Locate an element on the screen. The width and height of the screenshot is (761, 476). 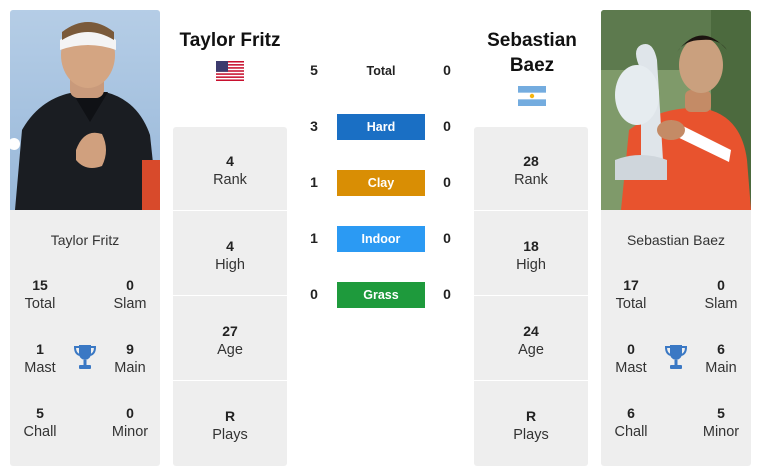
player1-main-label: Main is located at coordinates (130, 368).